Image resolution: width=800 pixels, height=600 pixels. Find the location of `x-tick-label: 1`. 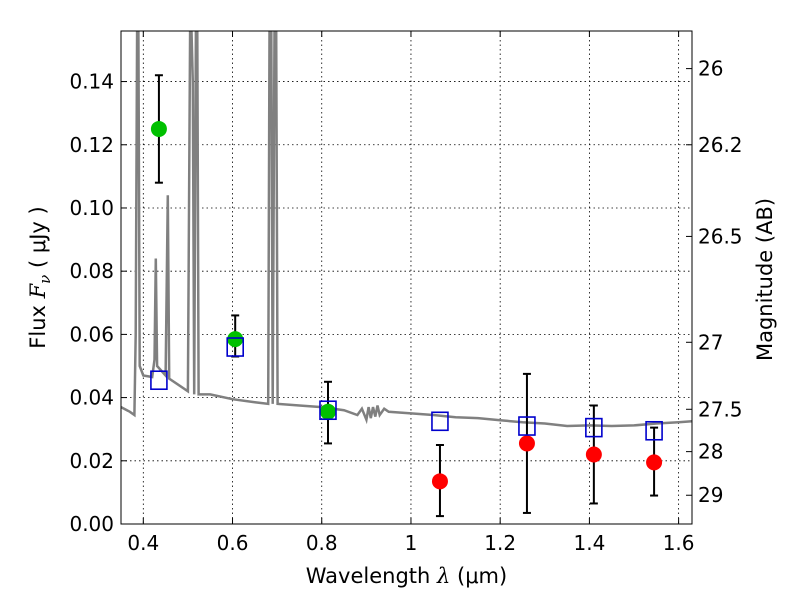

x-tick-label: 1 is located at coordinates (411, 543).